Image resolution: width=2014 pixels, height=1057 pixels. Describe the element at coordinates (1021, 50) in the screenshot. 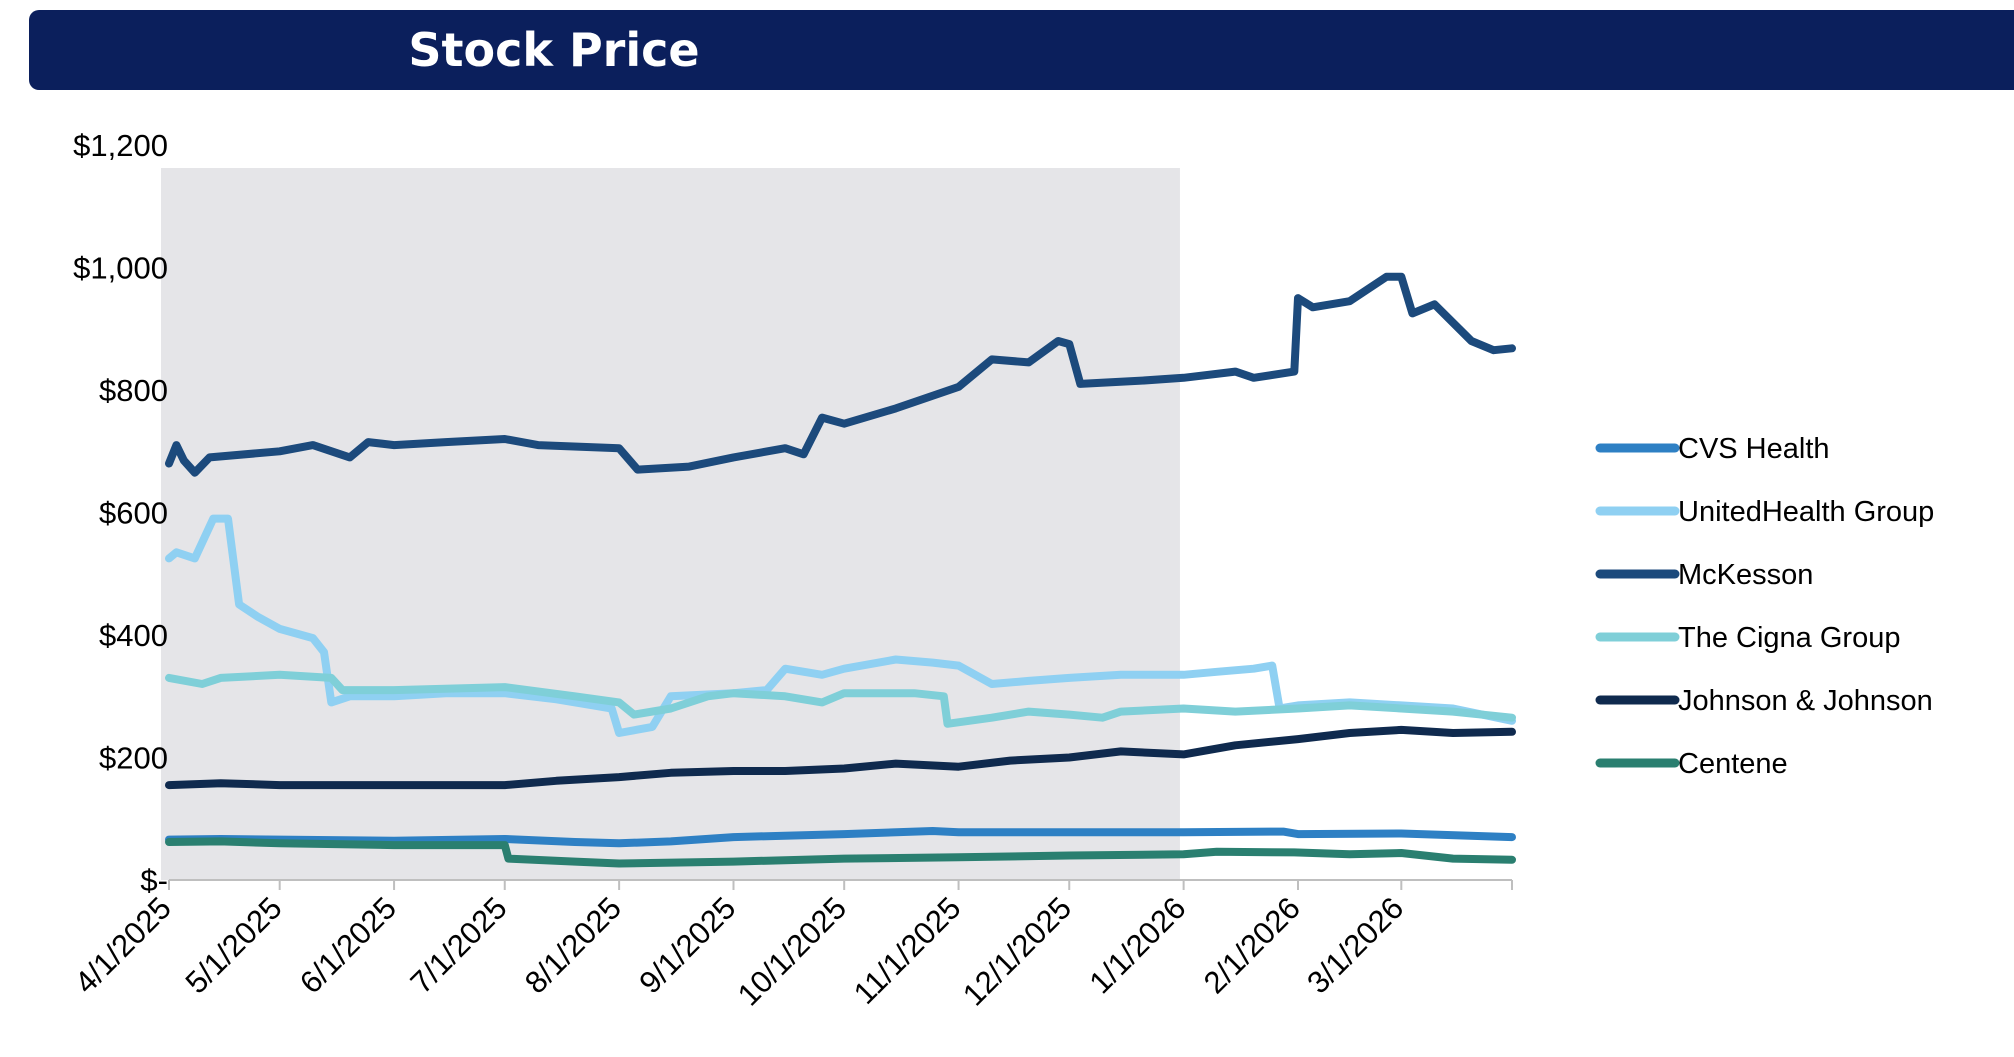

I see `chart-title-bar: Stock Price` at that location.